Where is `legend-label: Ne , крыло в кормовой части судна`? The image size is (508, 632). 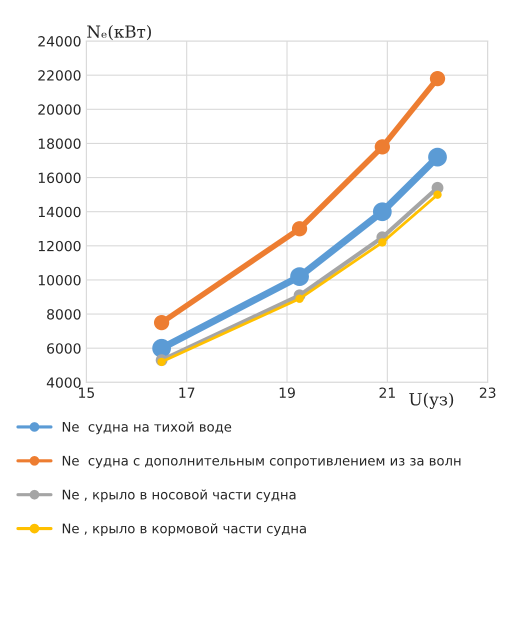
legend-label: Ne , крыло в кормовой части судна is located at coordinates (184, 529).